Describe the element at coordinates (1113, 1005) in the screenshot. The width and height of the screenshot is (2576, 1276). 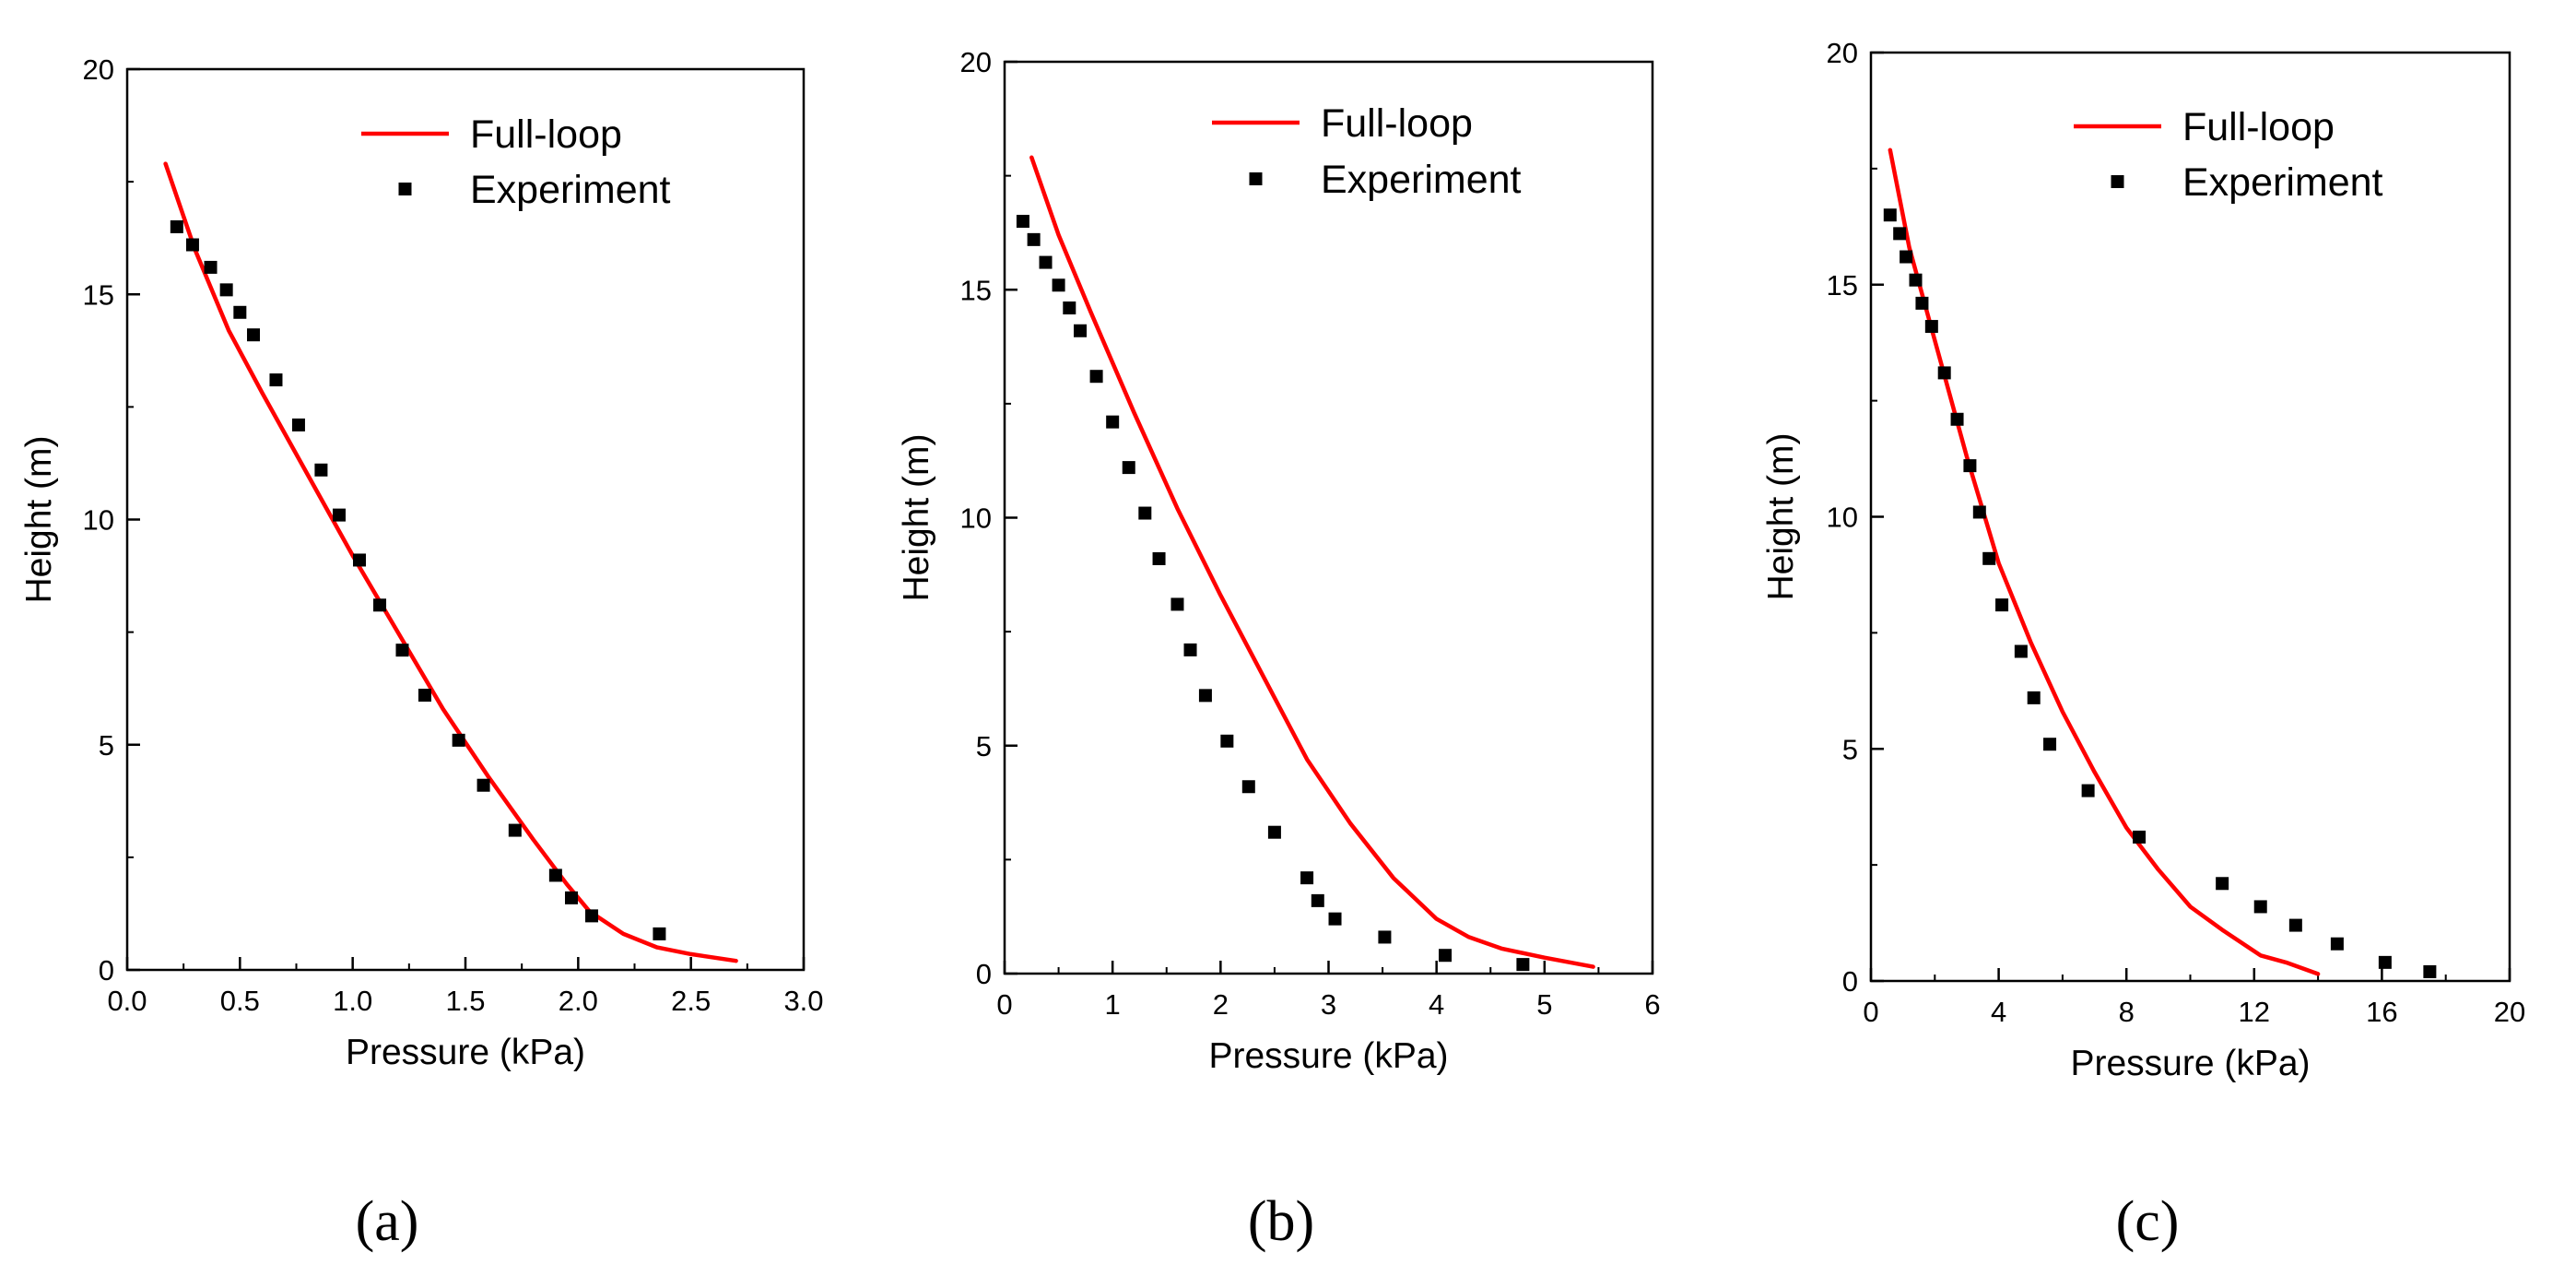
I see `x-tick-label: 1` at that location.